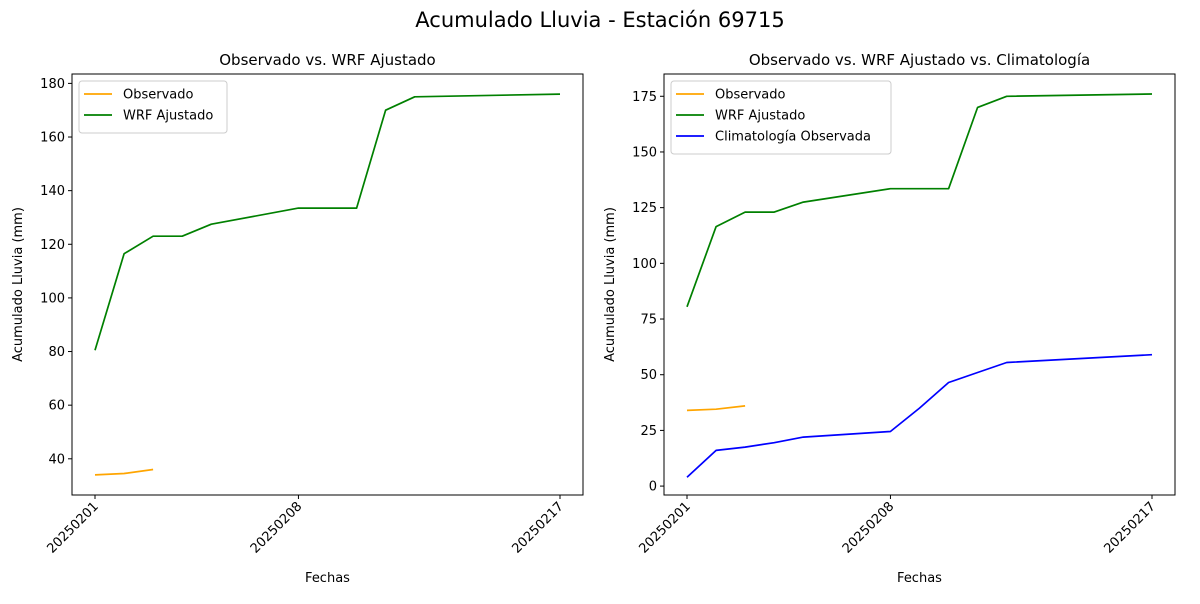  What do you see at coordinates (644, 152) in the screenshot?
I see `y-tick-label: 150` at bounding box center [644, 152].